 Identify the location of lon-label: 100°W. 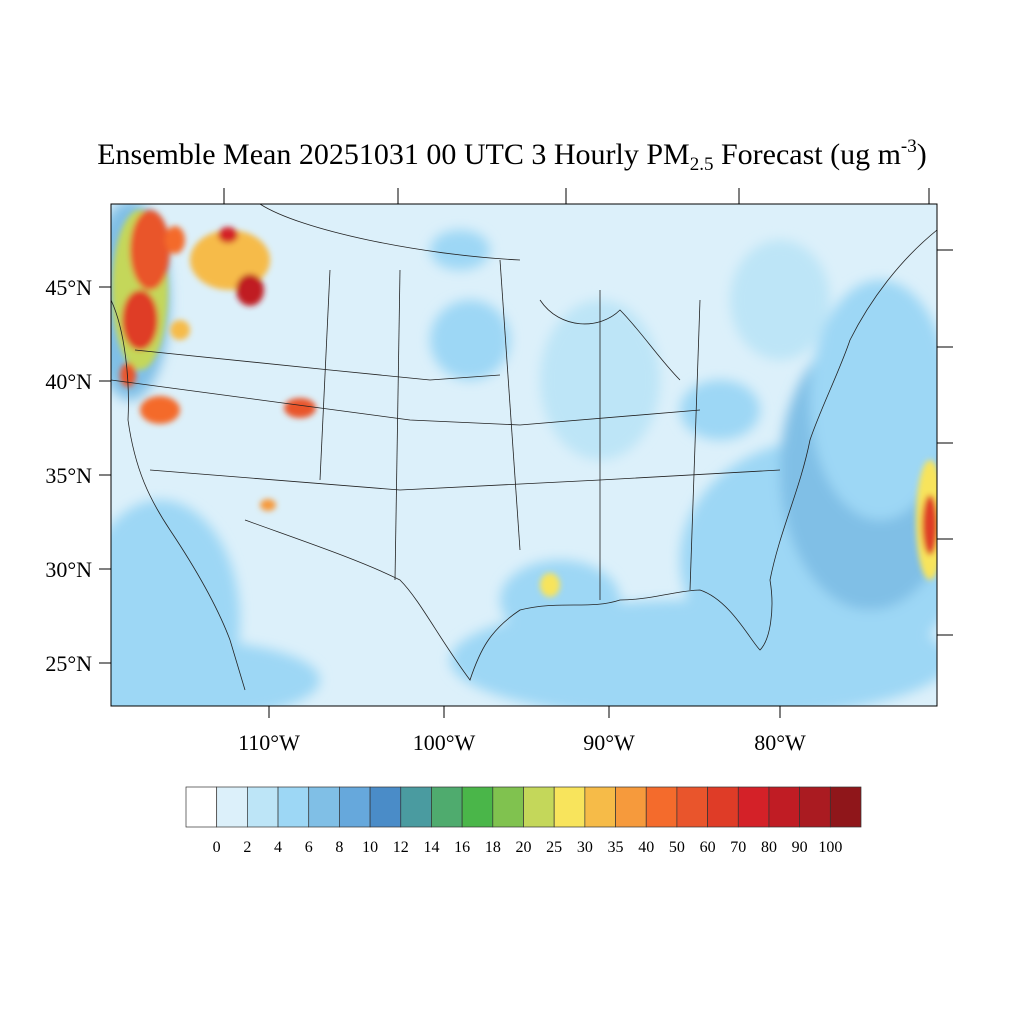
(444, 742).